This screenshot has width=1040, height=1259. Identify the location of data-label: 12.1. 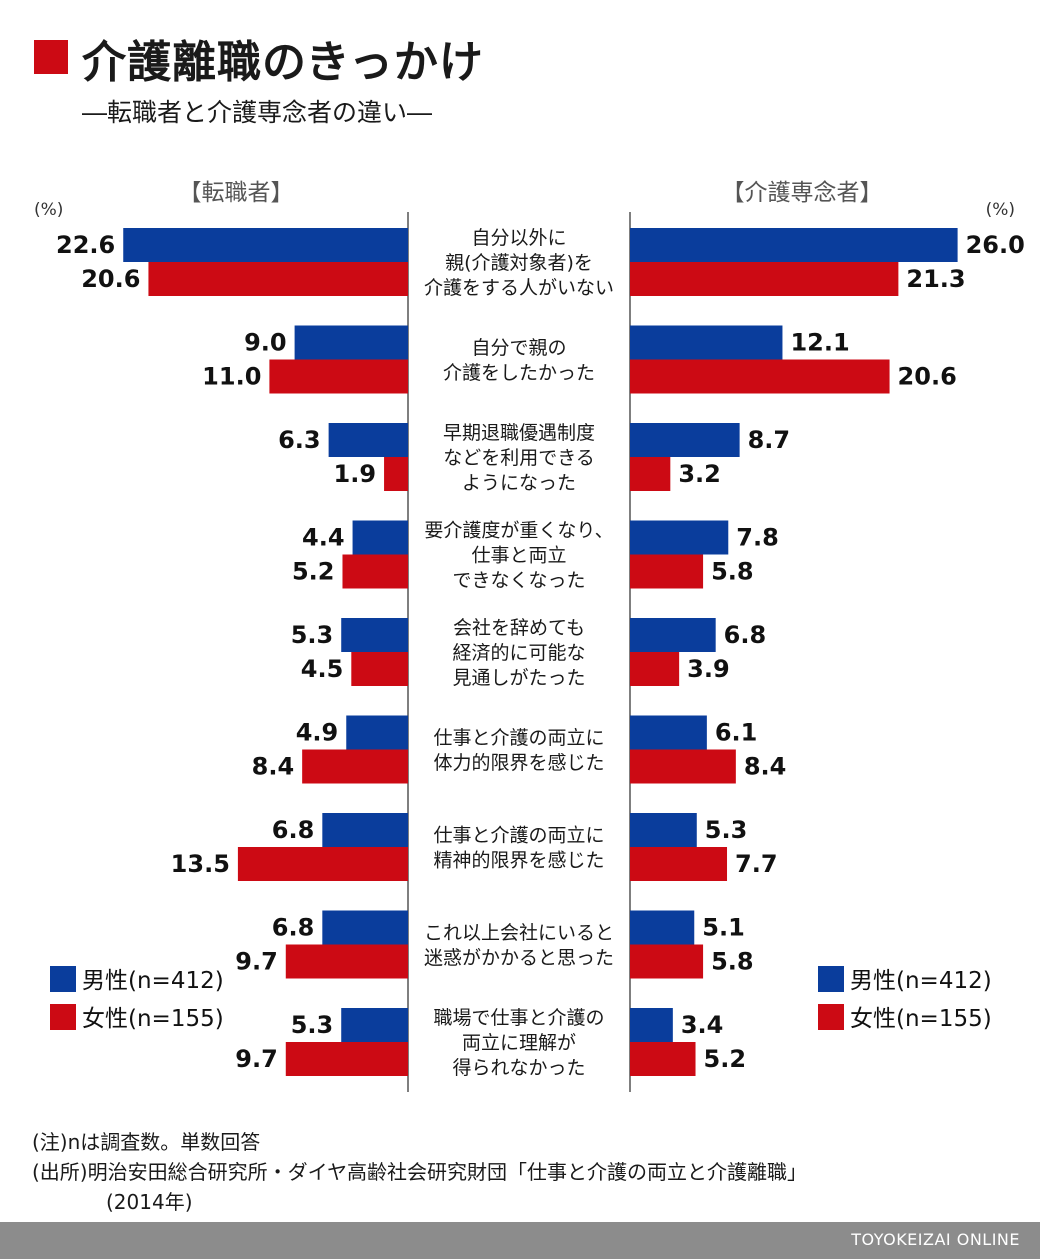
(819, 343).